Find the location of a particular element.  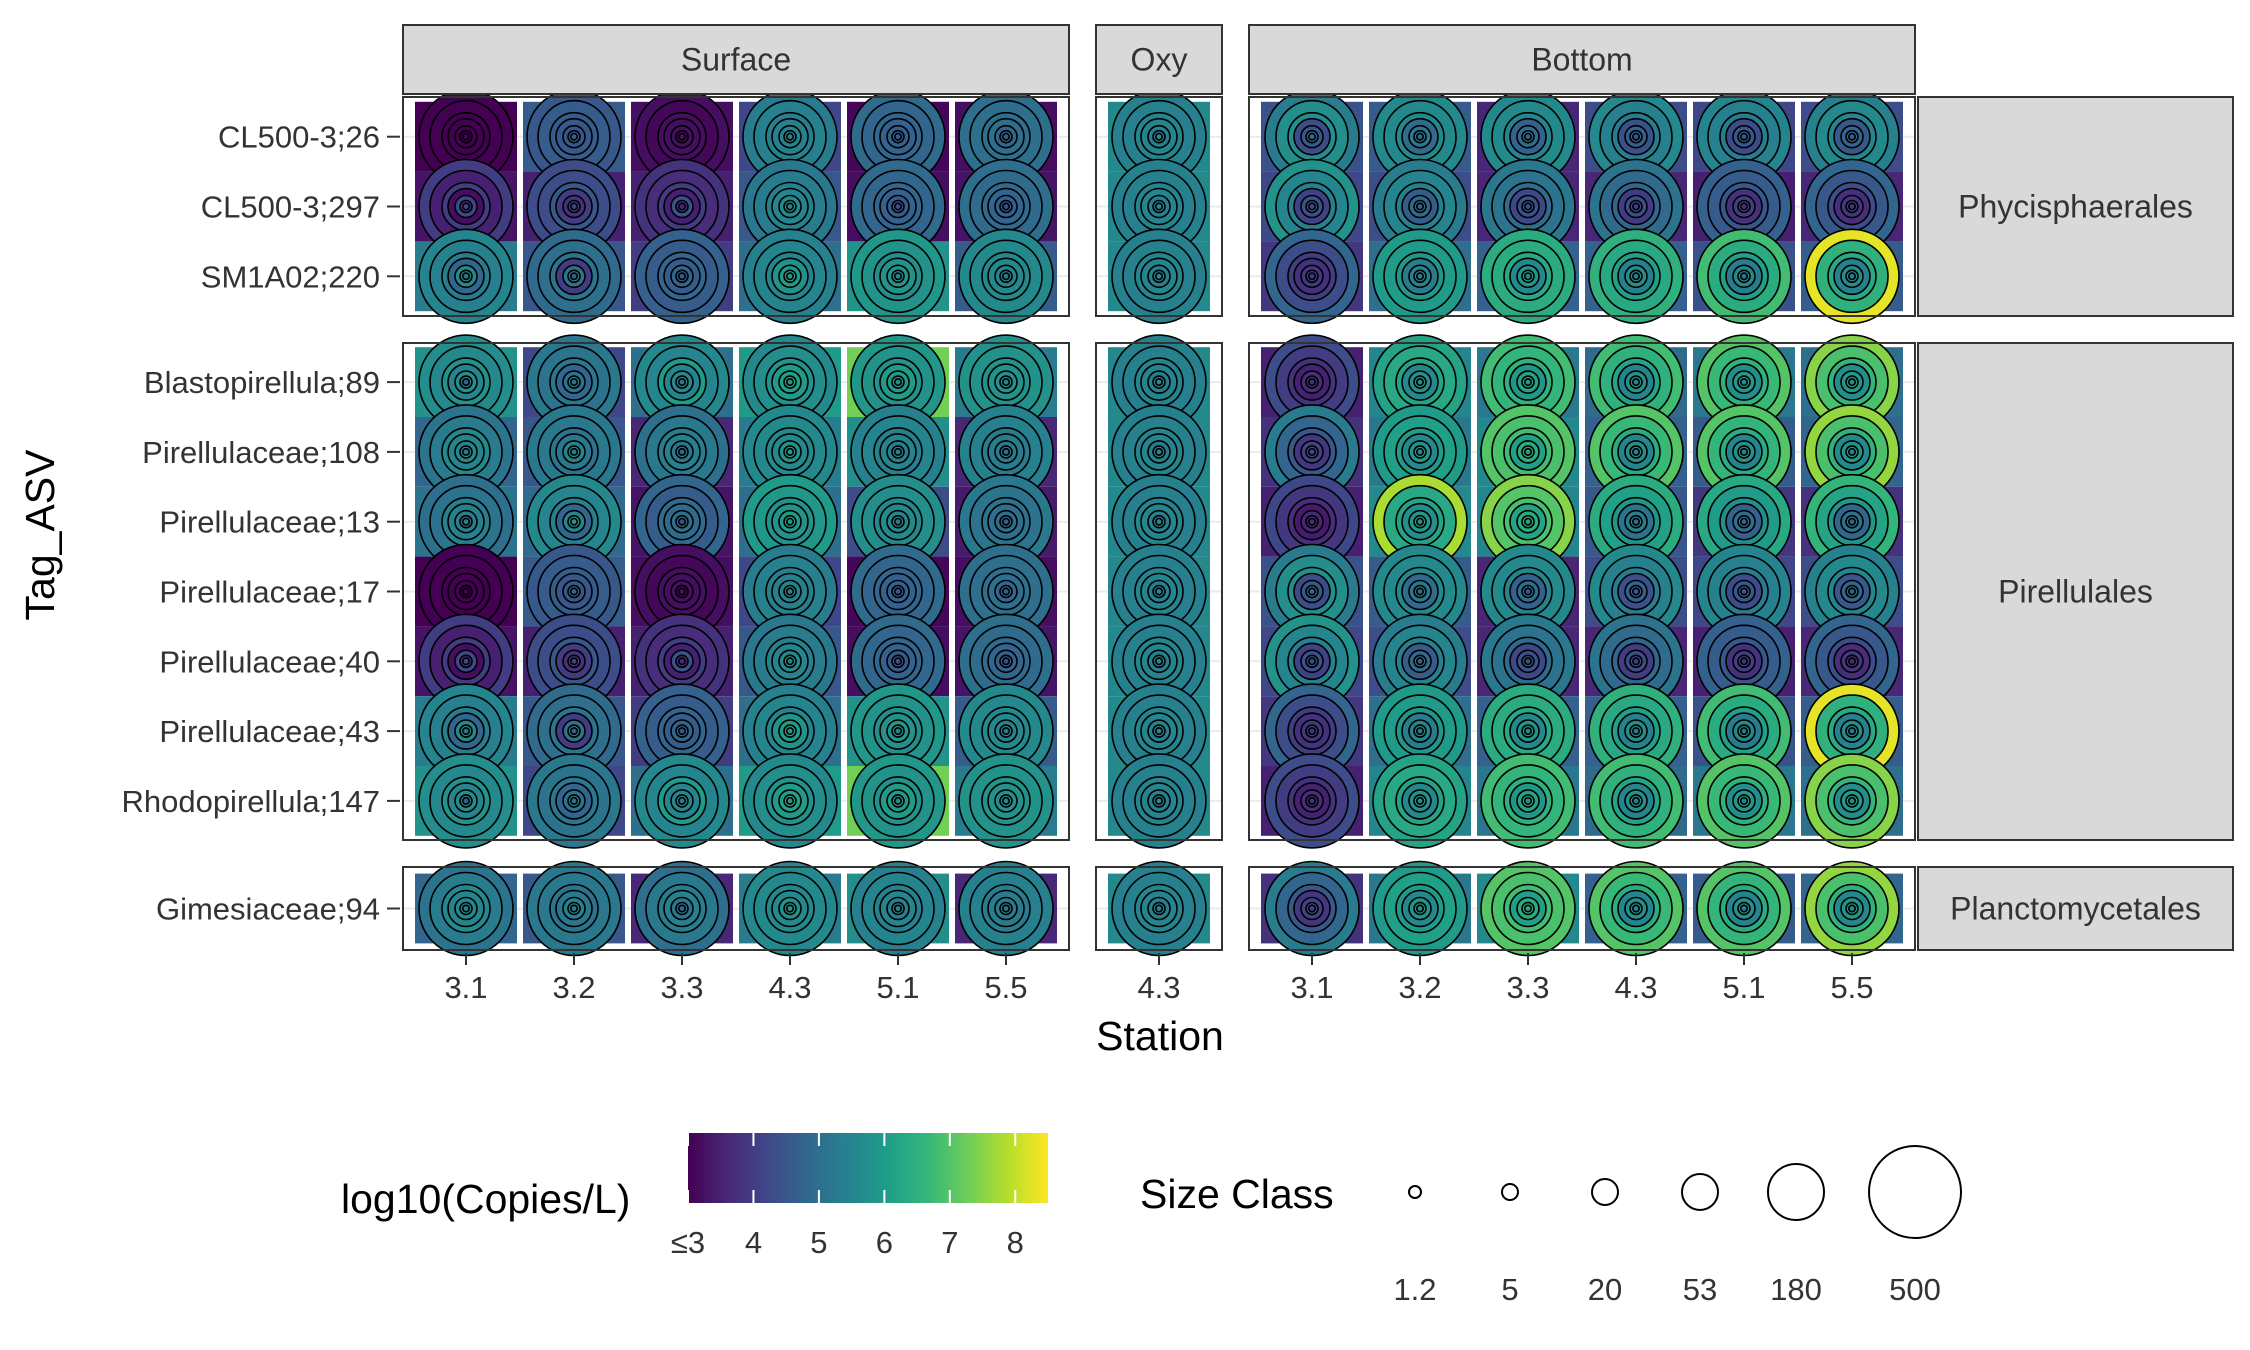

x-tick-label: 5.5 is located at coordinates (1851, 987).